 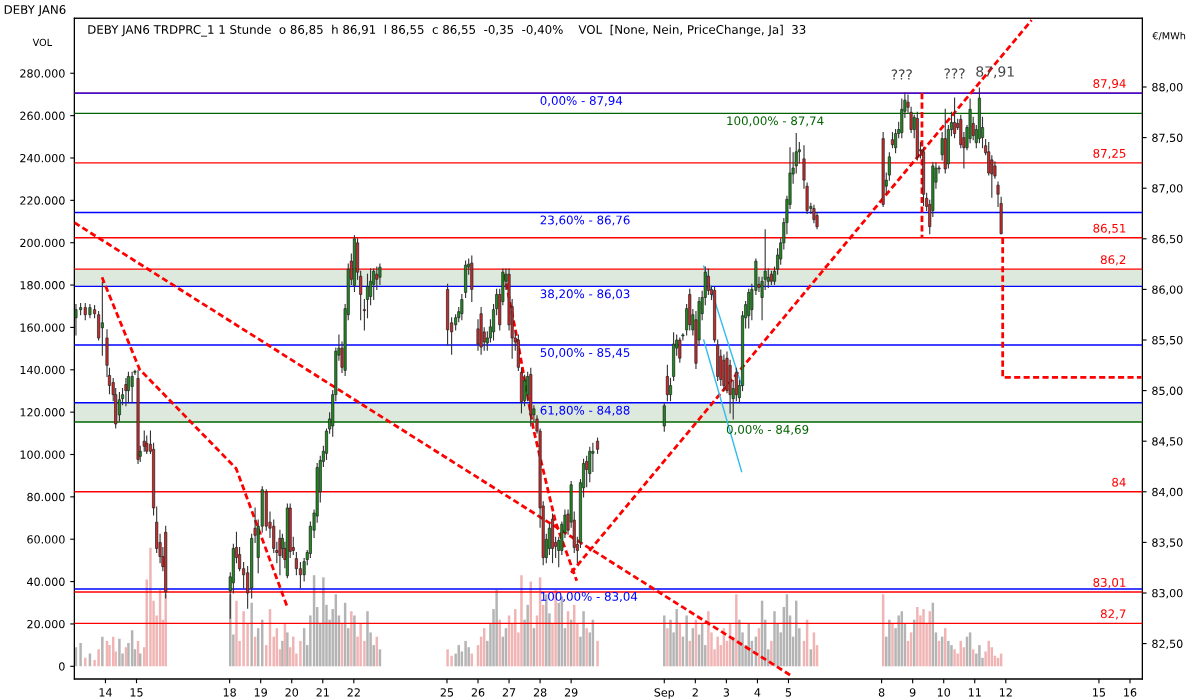 I want to click on ref-line-label: 86,51, so click(x=1109, y=228).